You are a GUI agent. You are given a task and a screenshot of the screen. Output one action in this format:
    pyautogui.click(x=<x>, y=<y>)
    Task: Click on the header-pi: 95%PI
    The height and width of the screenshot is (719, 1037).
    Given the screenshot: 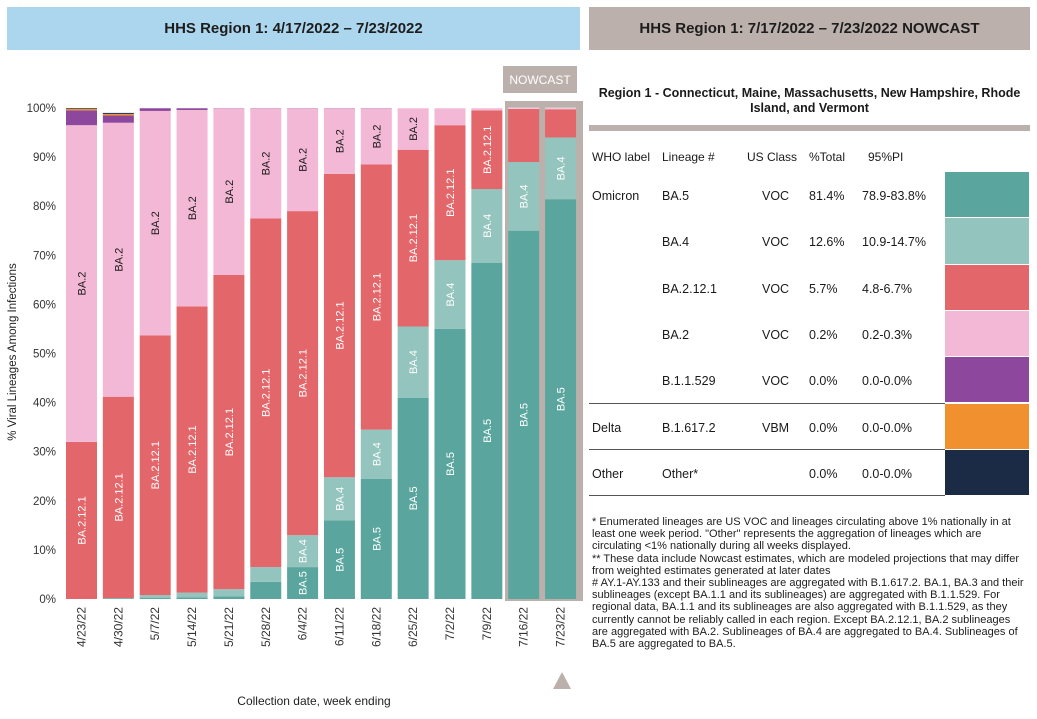 What is the action you would take?
    pyautogui.click(x=886, y=157)
    